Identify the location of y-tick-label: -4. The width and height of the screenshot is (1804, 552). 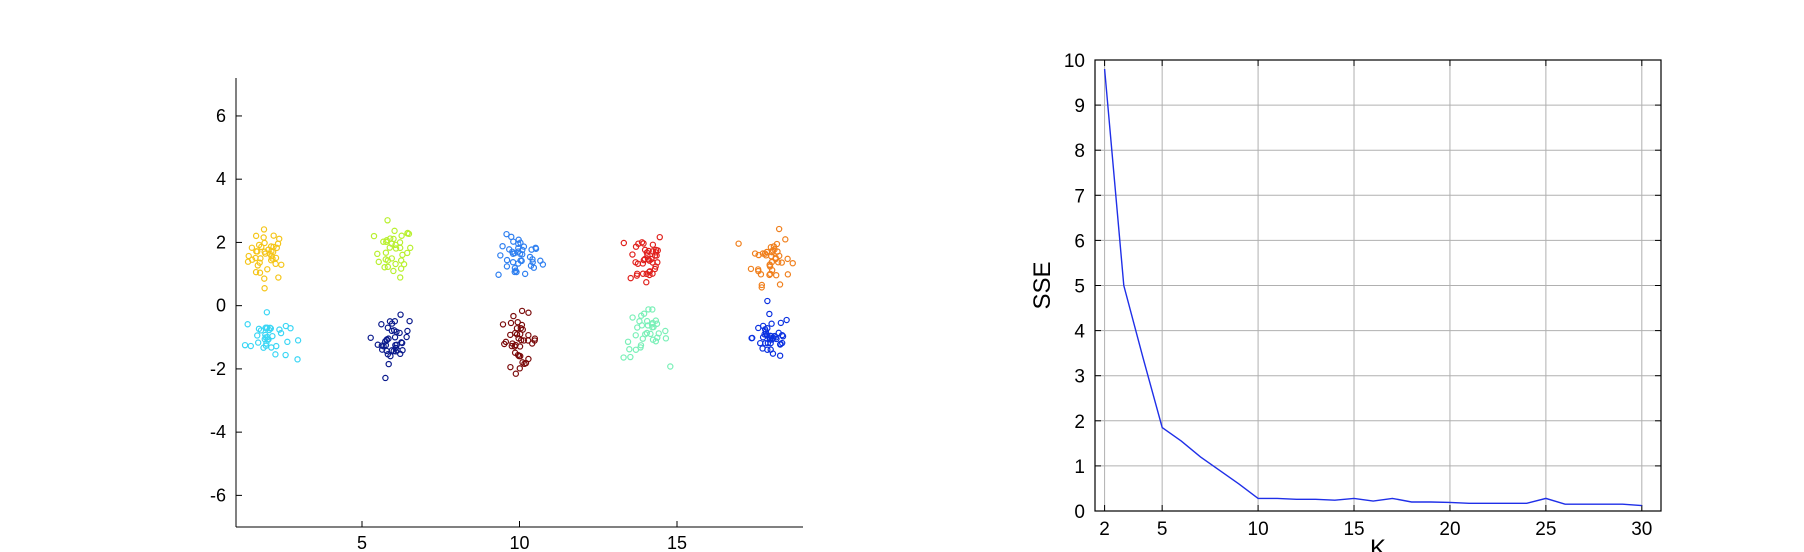
(218, 432).